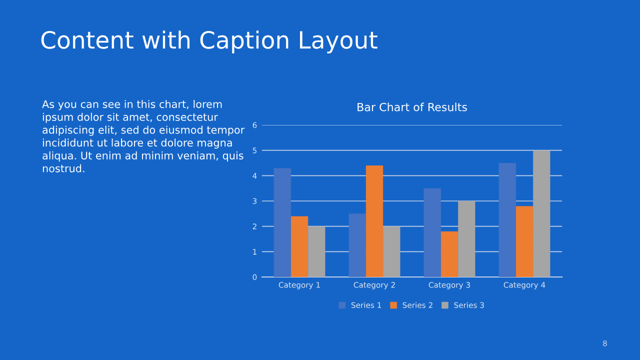 The image size is (640, 360). Describe the element at coordinates (143, 136) in the screenshot. I see `text: As you can see in this chart, lorem ipsum dolor sit amet, consectetur adipiscing elit, sed do eiusmod tempor incididunt ut labore et dolore magna aliqua. Ut enim ad minim veniam, quis nostrud.` at that location.